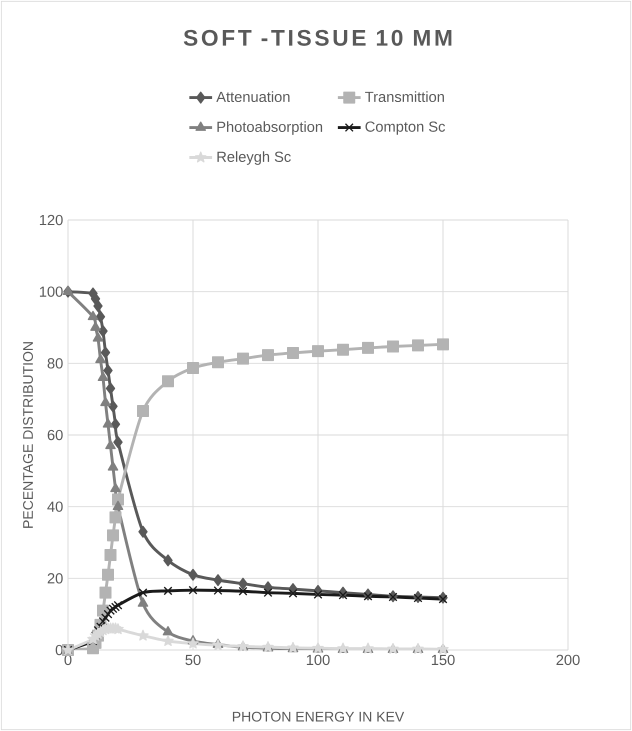 This screenshot has height=731, width=632. Describe the element at coordinates (55, 435) in the screenshot. I see `y-tick-label: 60` at that location.